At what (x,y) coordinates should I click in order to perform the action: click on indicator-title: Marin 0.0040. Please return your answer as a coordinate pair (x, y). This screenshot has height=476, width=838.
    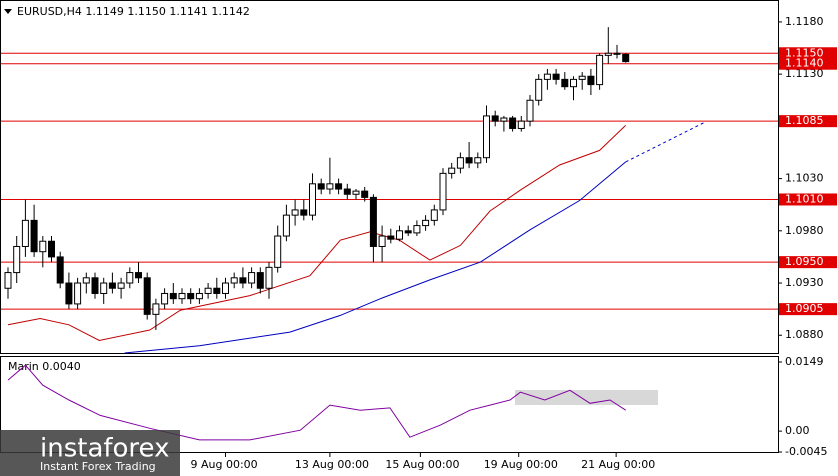
    Looking at the image, I should click on (44, 366).